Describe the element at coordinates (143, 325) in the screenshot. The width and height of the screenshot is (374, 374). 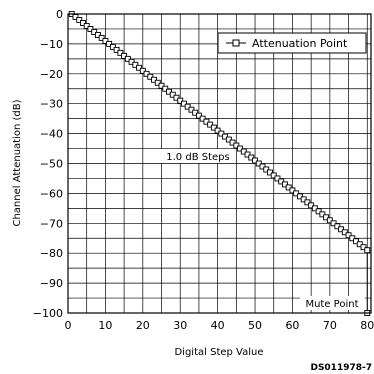
I see `x-tick-label: 20` at that location.